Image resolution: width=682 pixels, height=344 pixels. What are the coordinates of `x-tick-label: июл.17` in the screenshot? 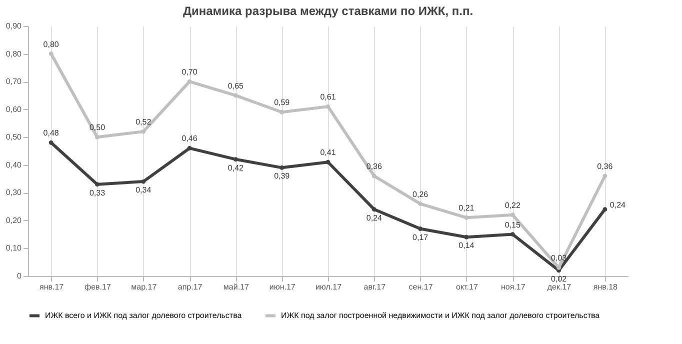 It's located at (328, 287).